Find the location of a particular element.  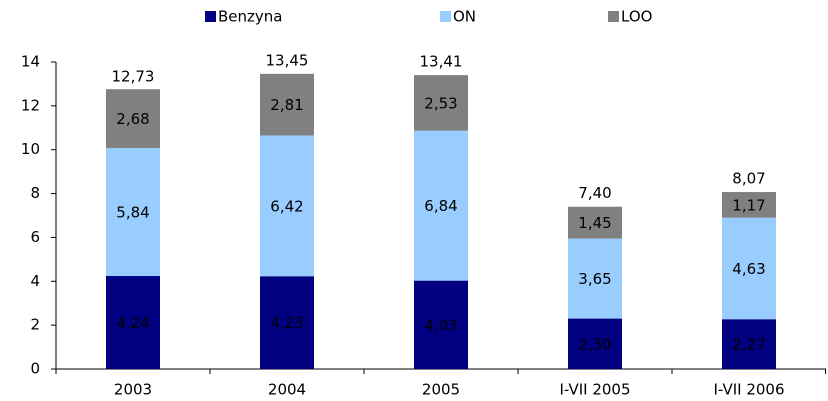

x-tick-label: 2005 is located at coordinates (441, 390).